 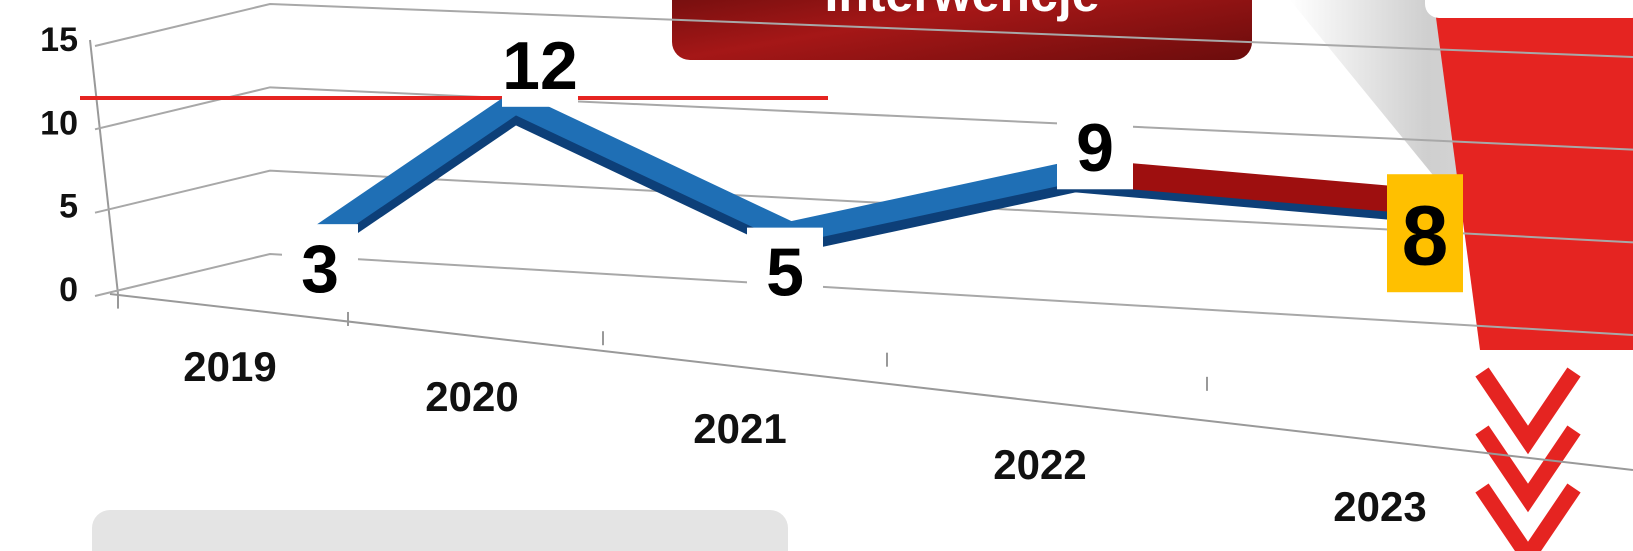 I want to click on data-label: 12, so click(x=540, y=66).